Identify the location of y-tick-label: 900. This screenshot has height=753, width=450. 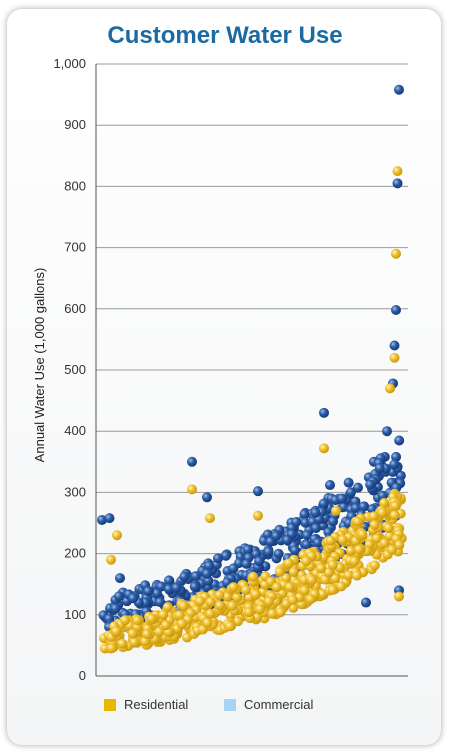
(75, 124).